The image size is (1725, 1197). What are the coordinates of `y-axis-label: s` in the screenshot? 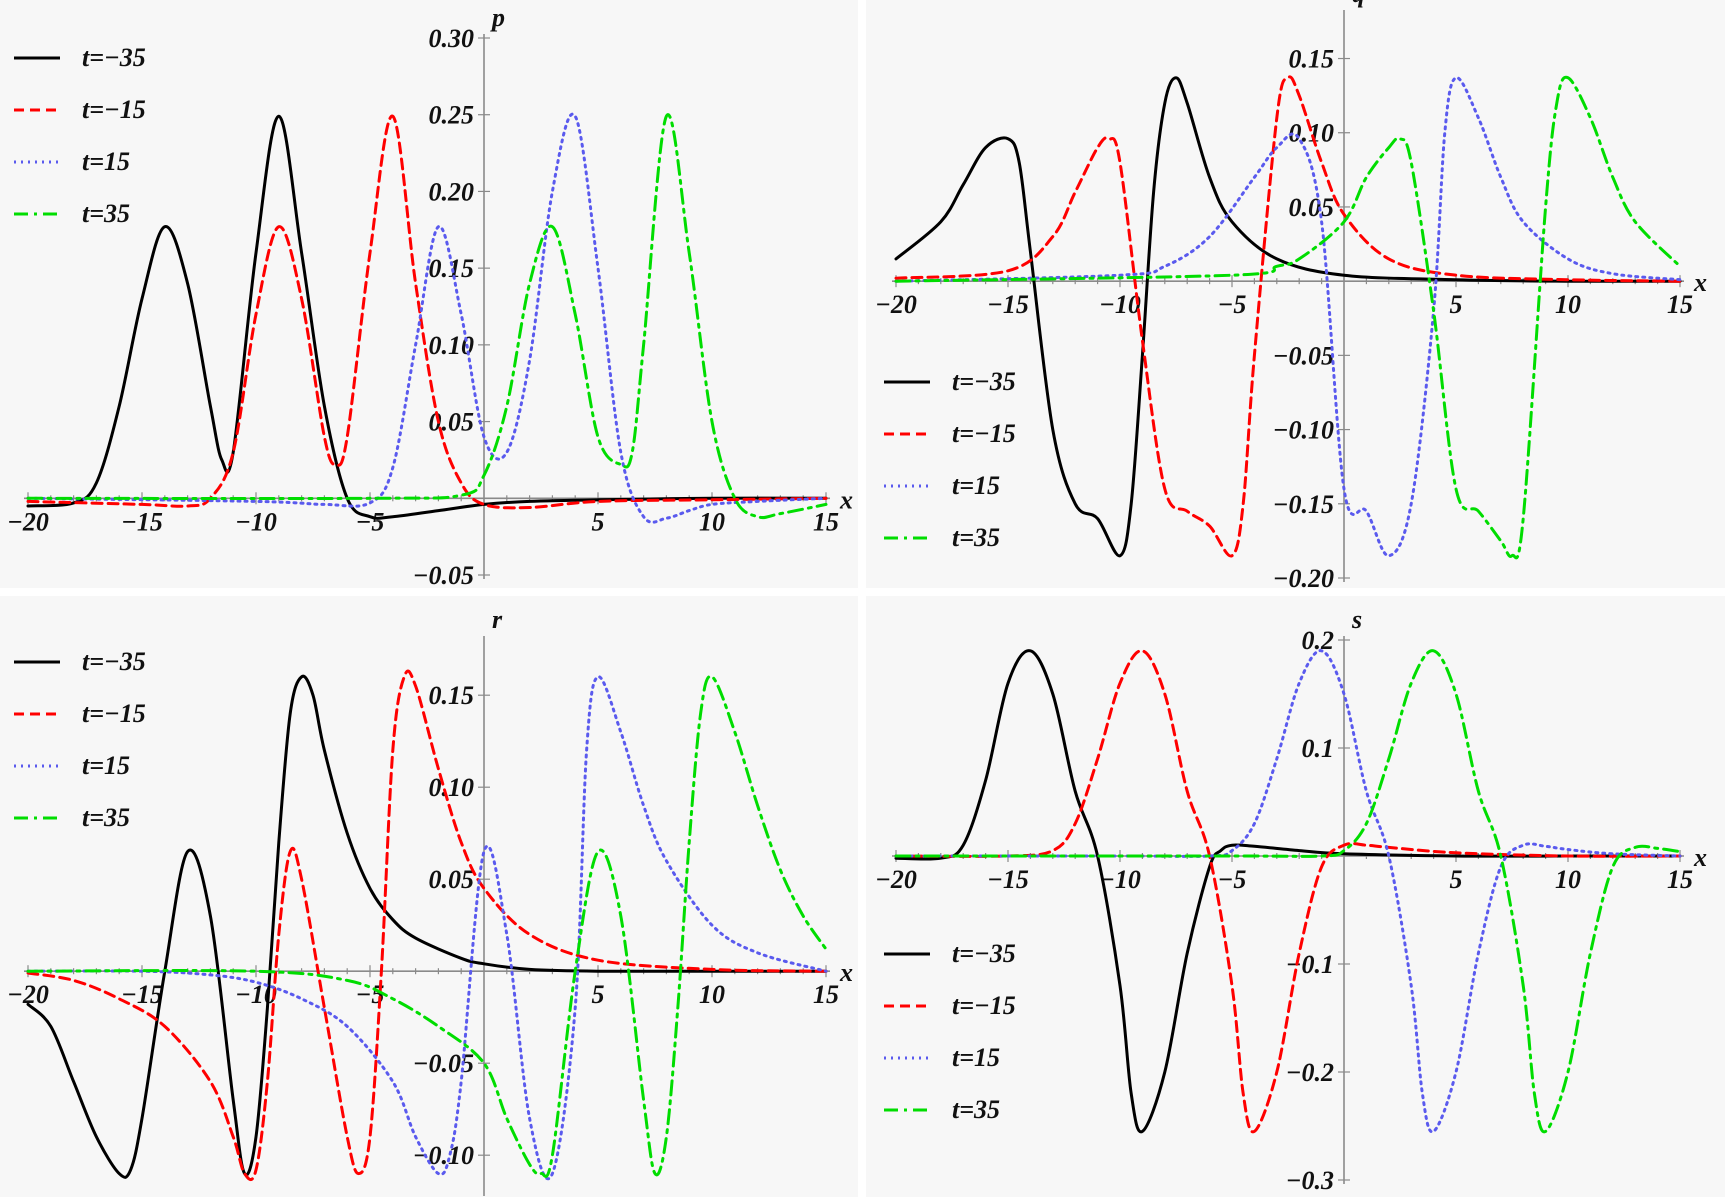 It's located at (1356, 619).